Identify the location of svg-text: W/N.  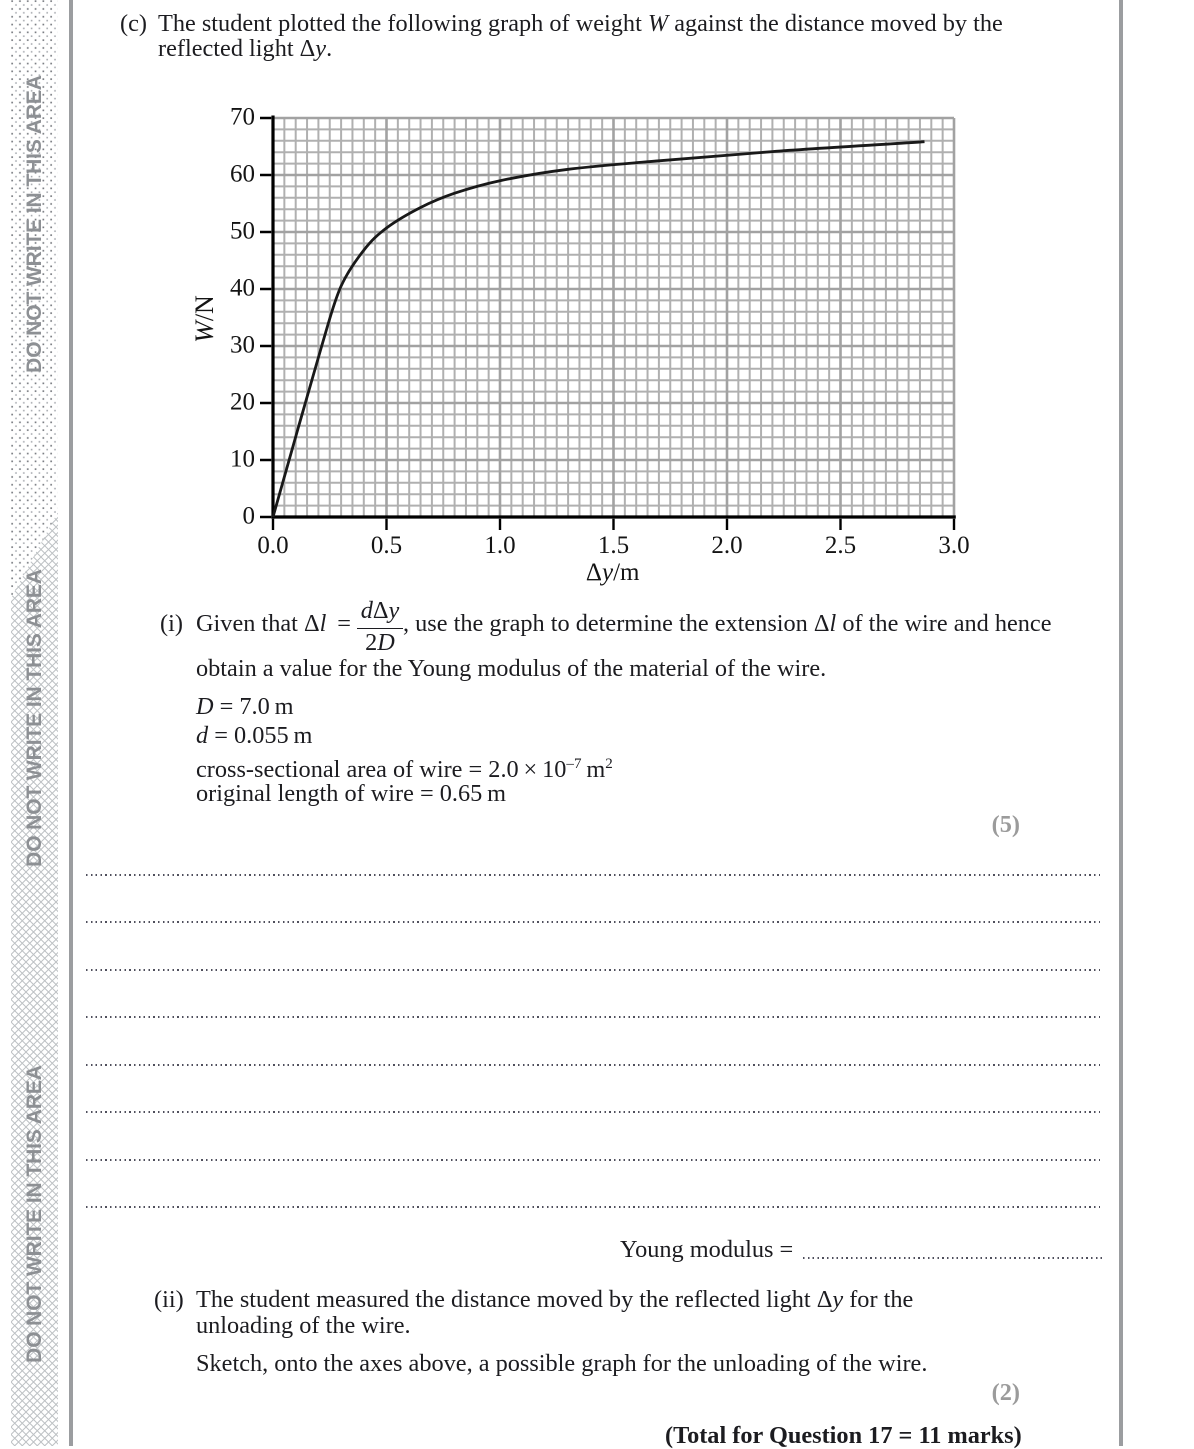
(204, 319).